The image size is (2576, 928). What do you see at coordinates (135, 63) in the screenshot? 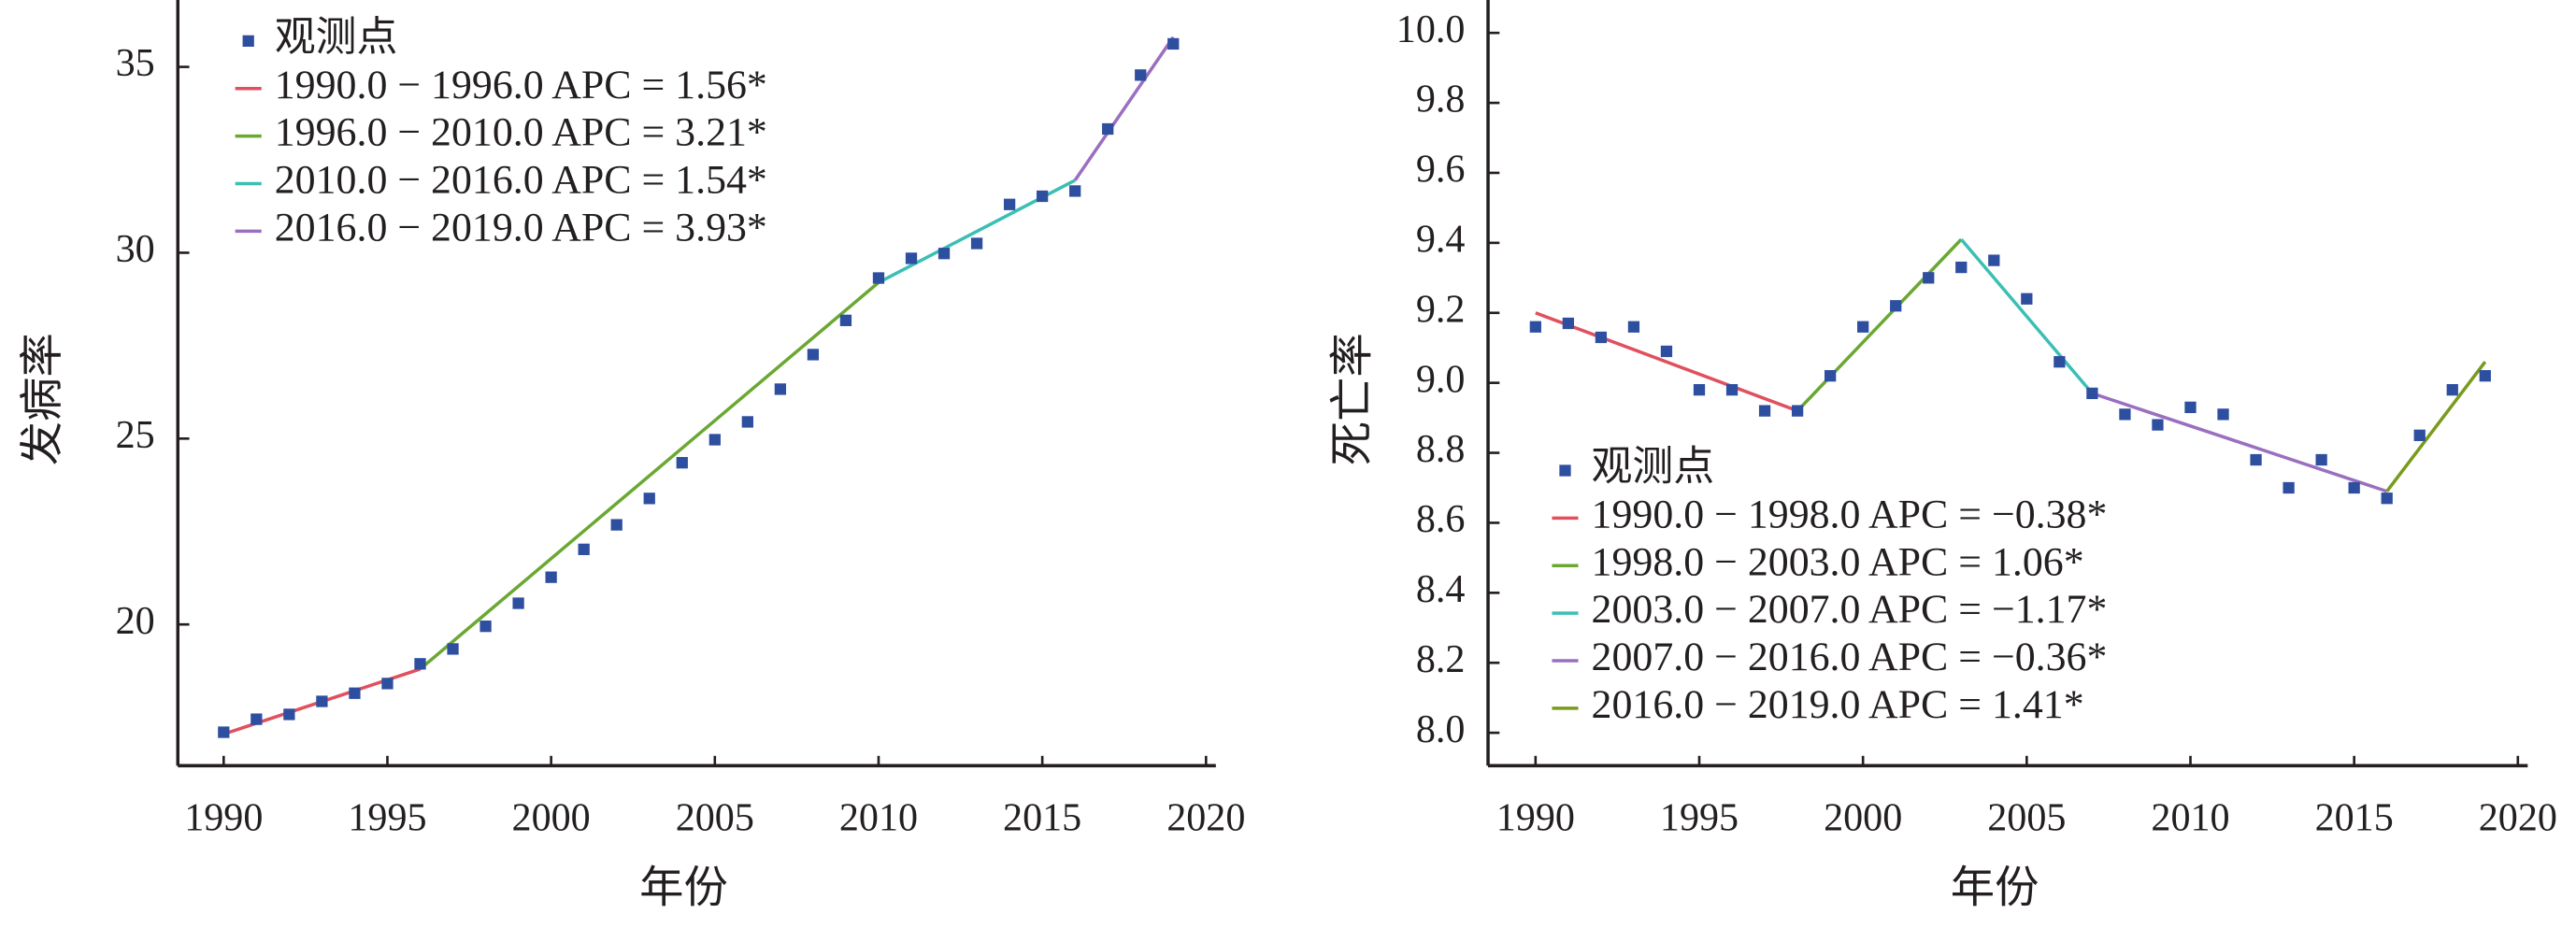
I see `y-tick-label: 35` at bounding box center [135, 63].